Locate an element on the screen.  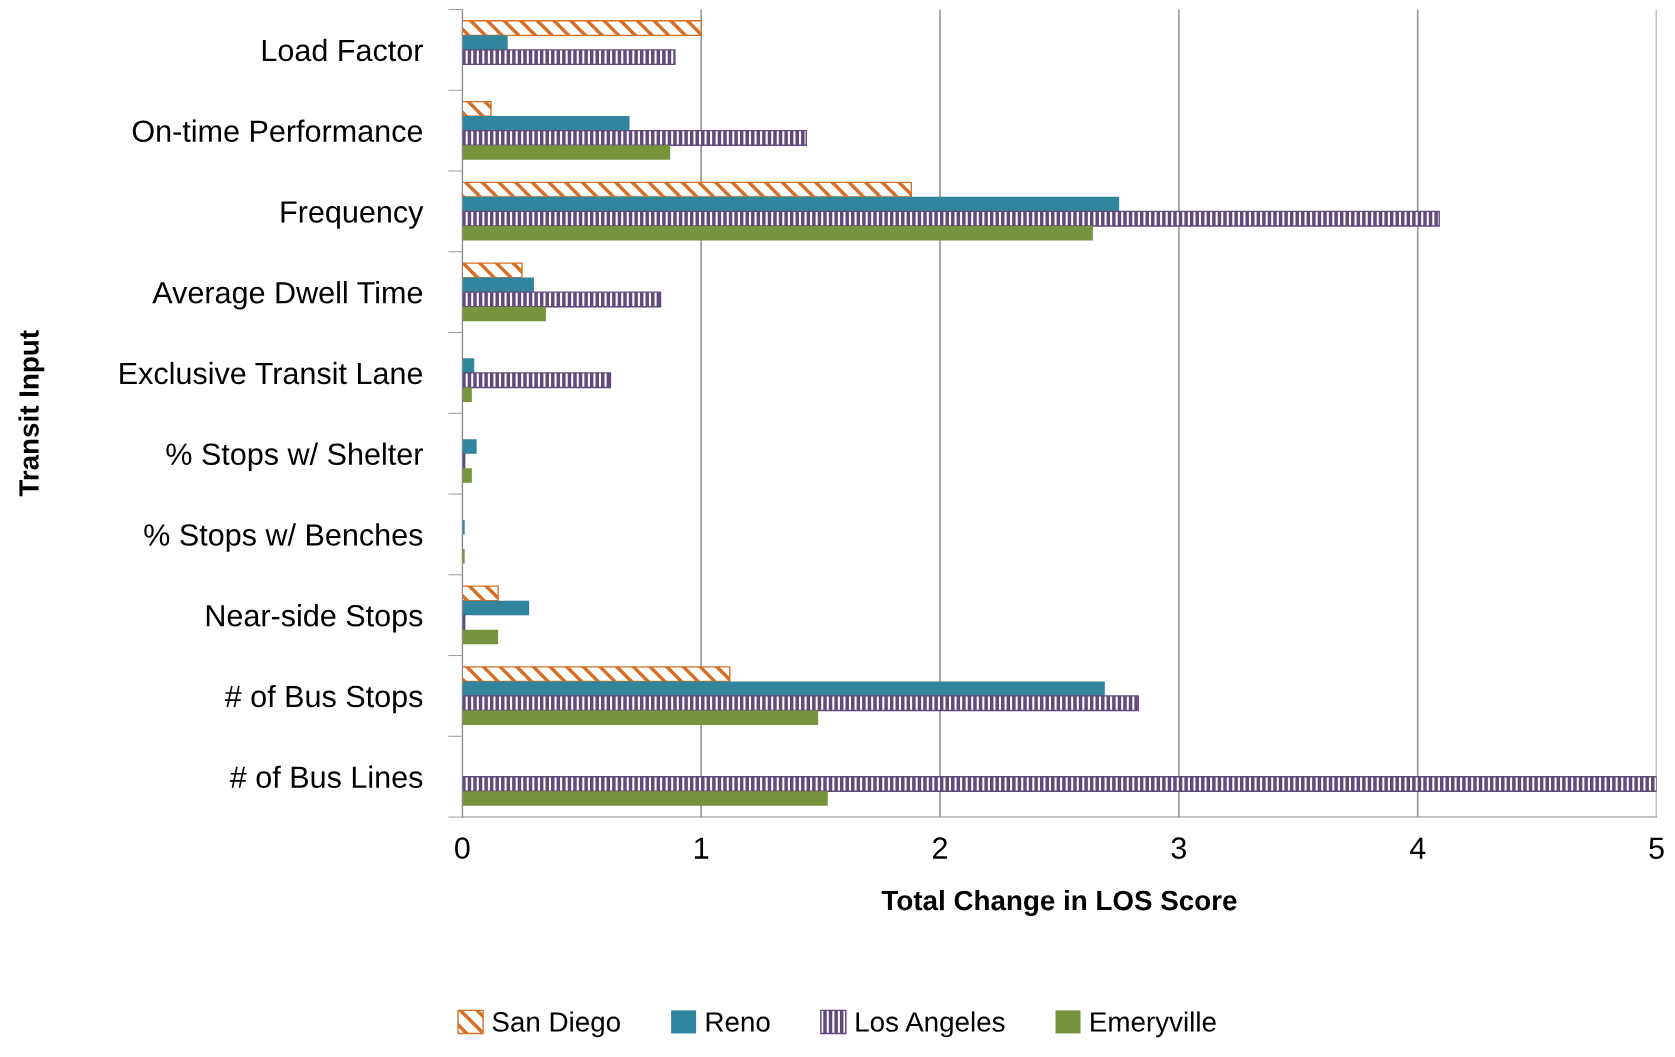
x-tick-label: 4 is located at coordinates (1417, 848).